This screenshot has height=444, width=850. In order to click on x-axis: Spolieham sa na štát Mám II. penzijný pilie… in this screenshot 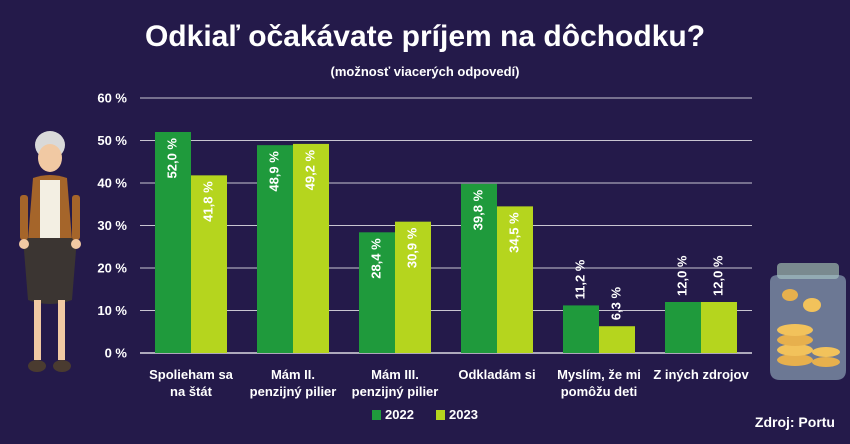, I will do `click(449, 383)`.